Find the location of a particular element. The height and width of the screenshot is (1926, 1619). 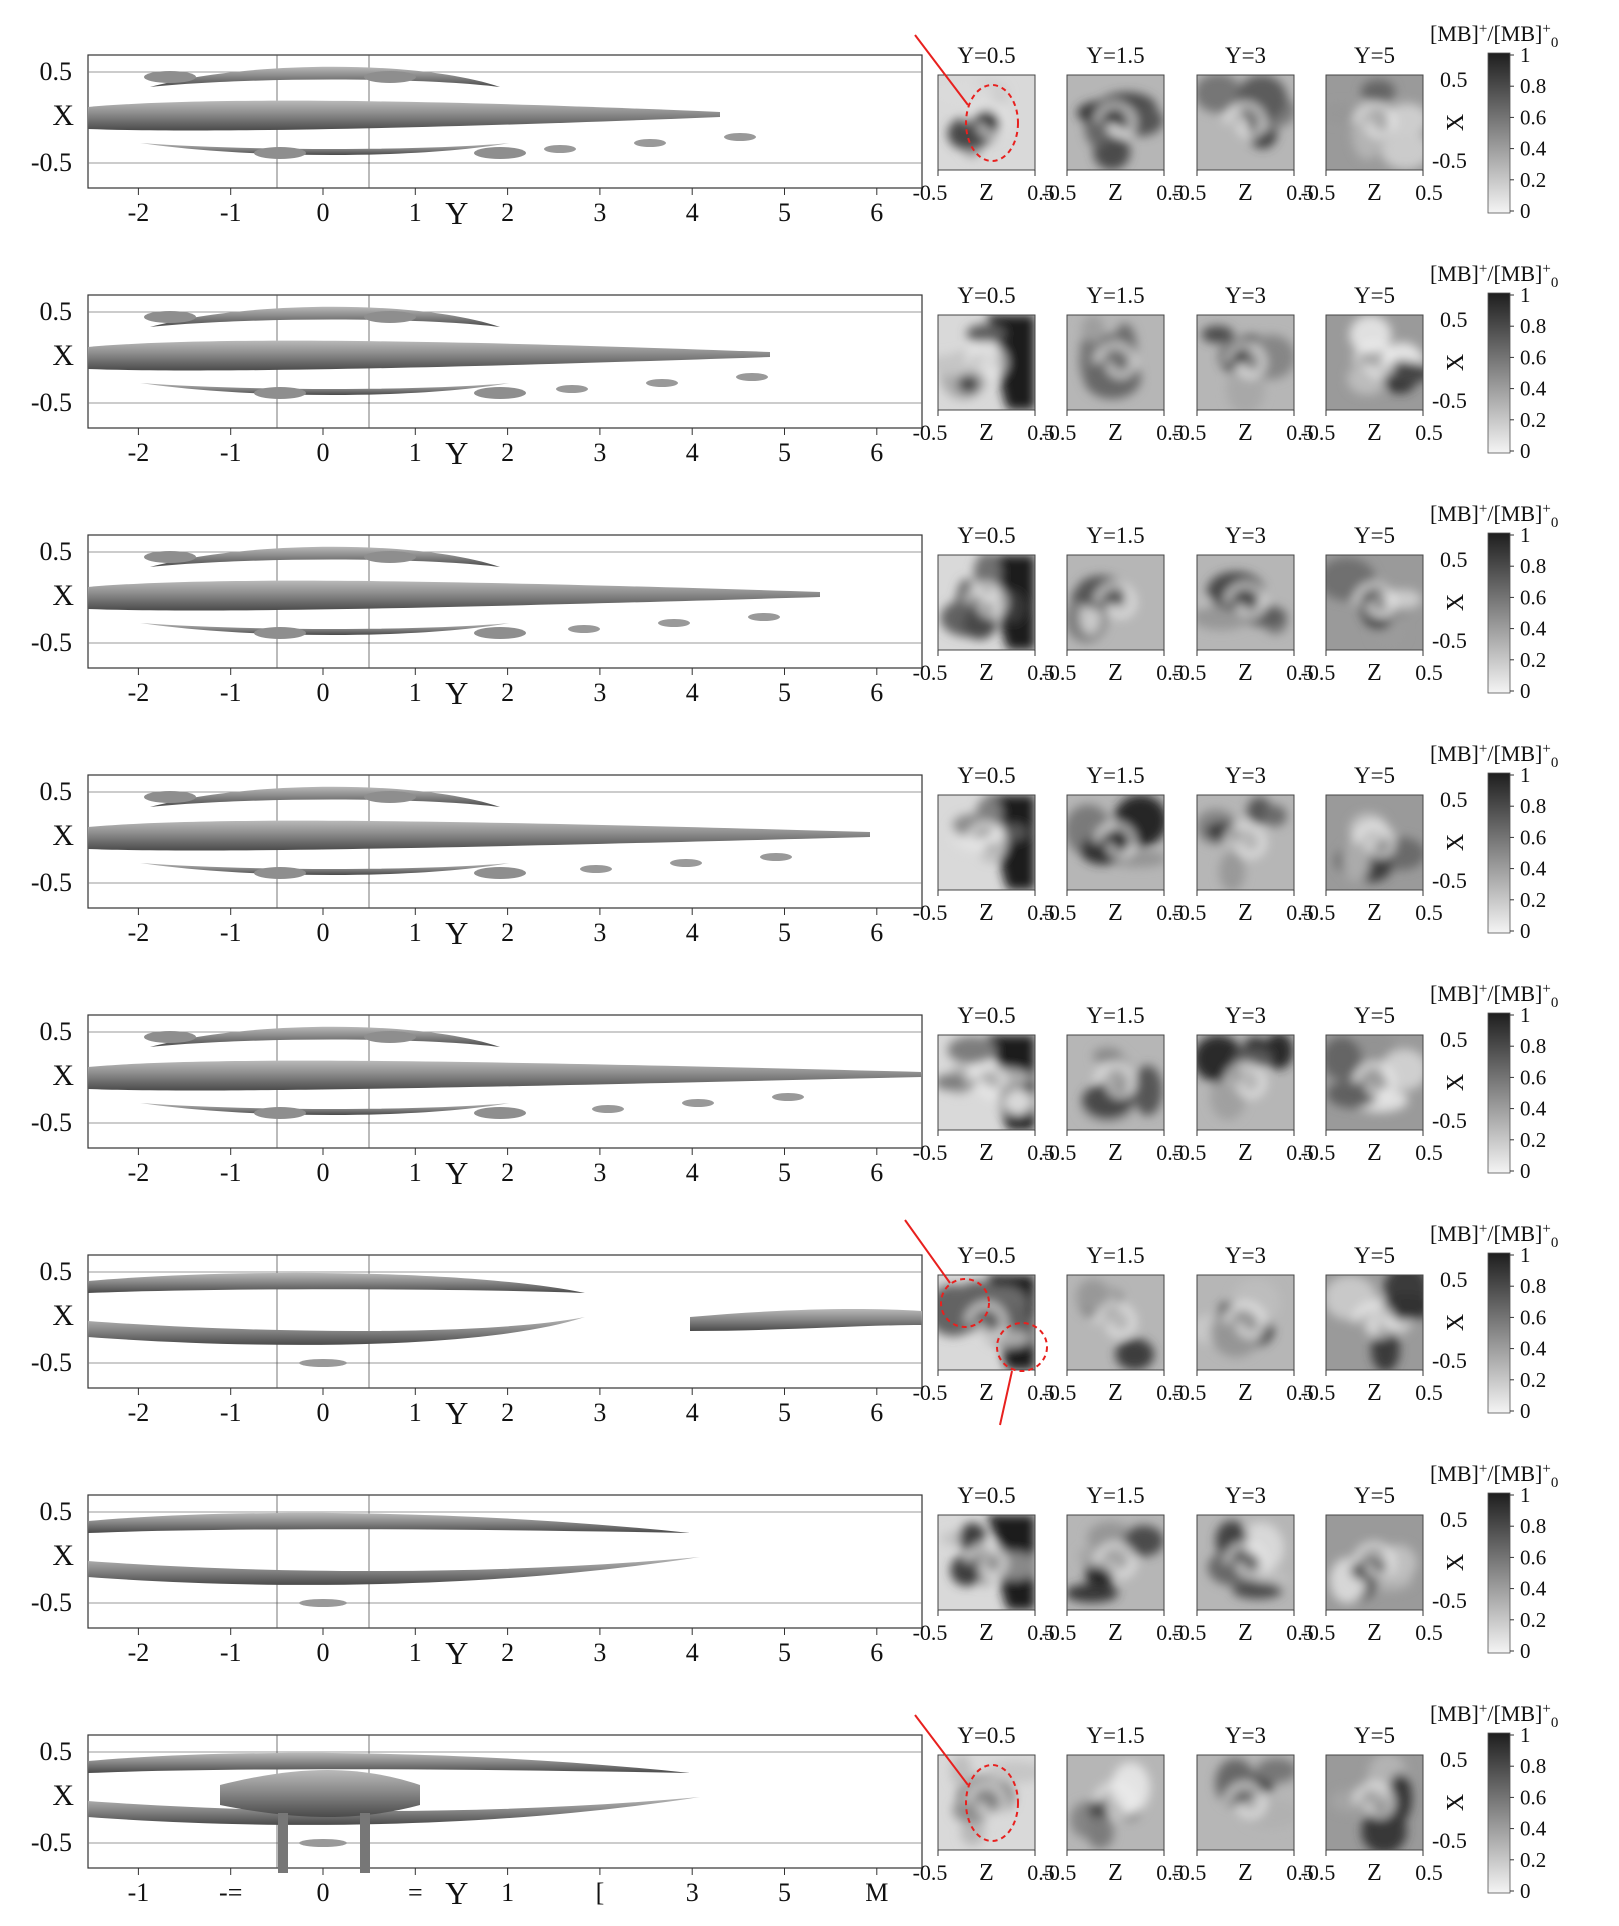

iso-x-tick-label: 3 is located at coordinates (599, 1172).